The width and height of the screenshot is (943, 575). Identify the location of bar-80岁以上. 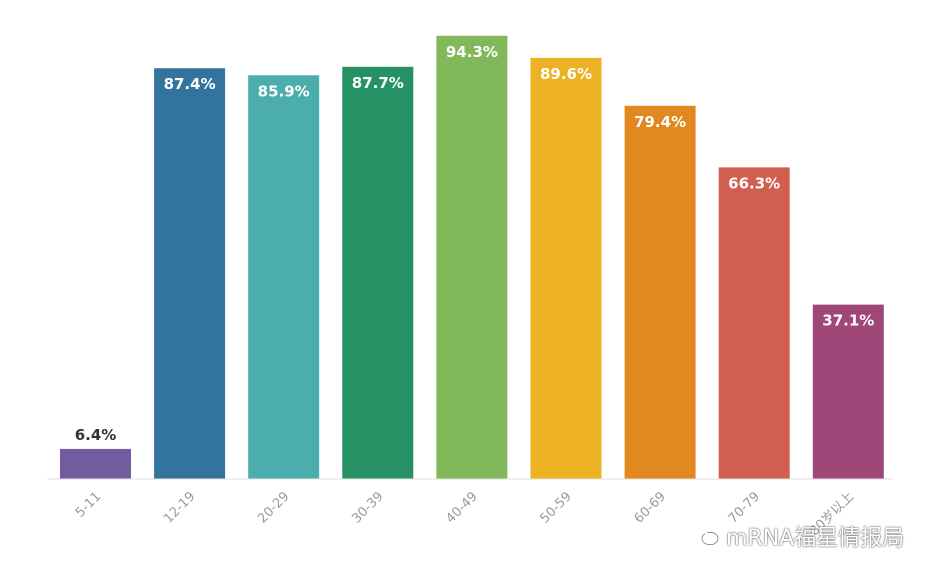
(848, 391).